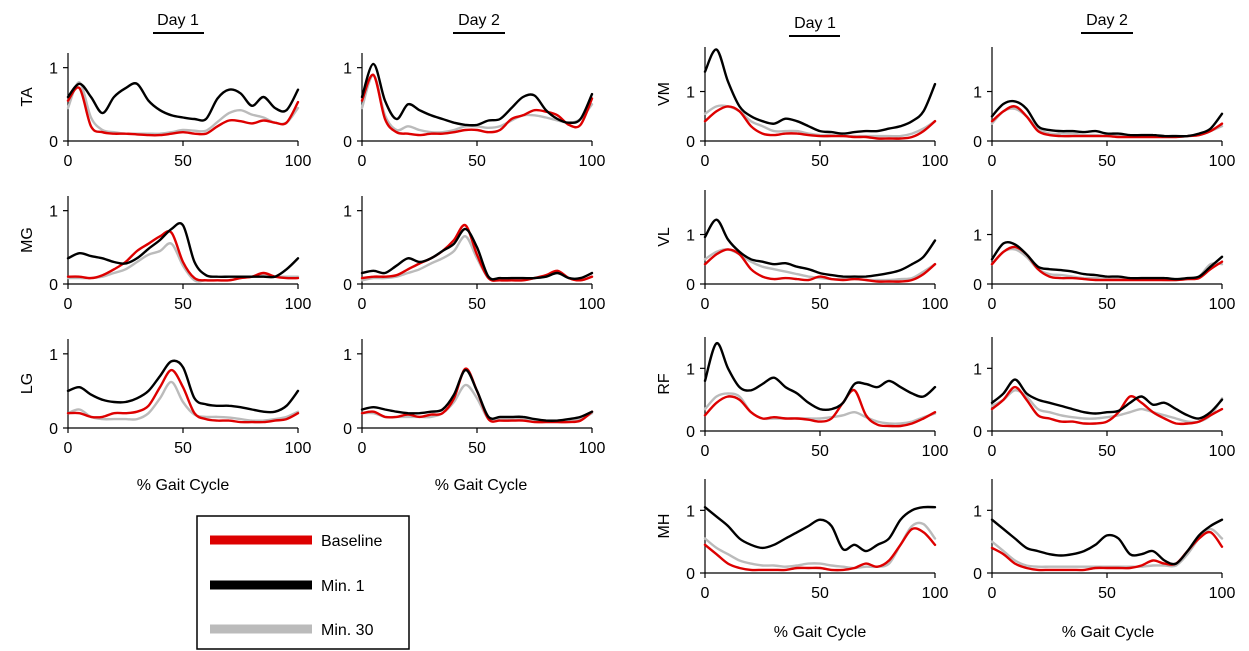 Image resolution: width=1249 pixels, height=651 pixels. Describe the element at coordinates (362, 448) in the screenshot. I see `x-tick-label-lg-day2: 0` at that location.